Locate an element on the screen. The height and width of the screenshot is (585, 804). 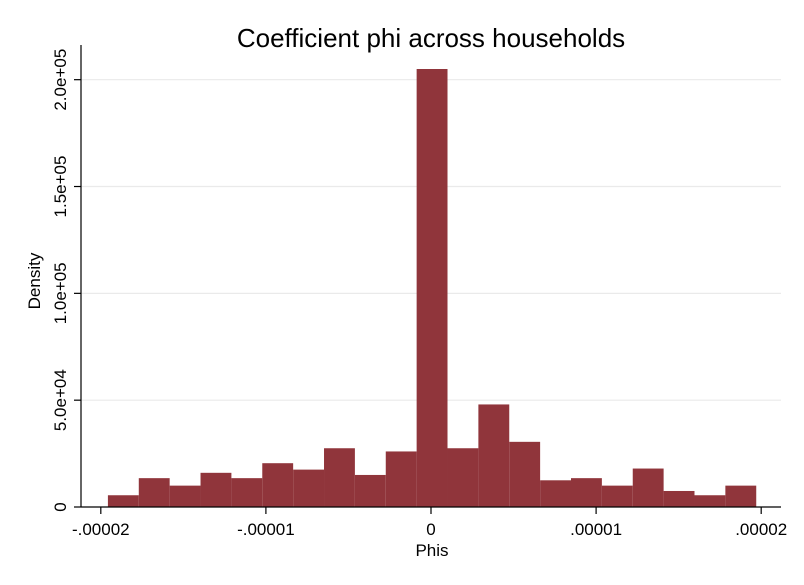
x-tick-label: -.00001 is located at coordinates (266, 529).